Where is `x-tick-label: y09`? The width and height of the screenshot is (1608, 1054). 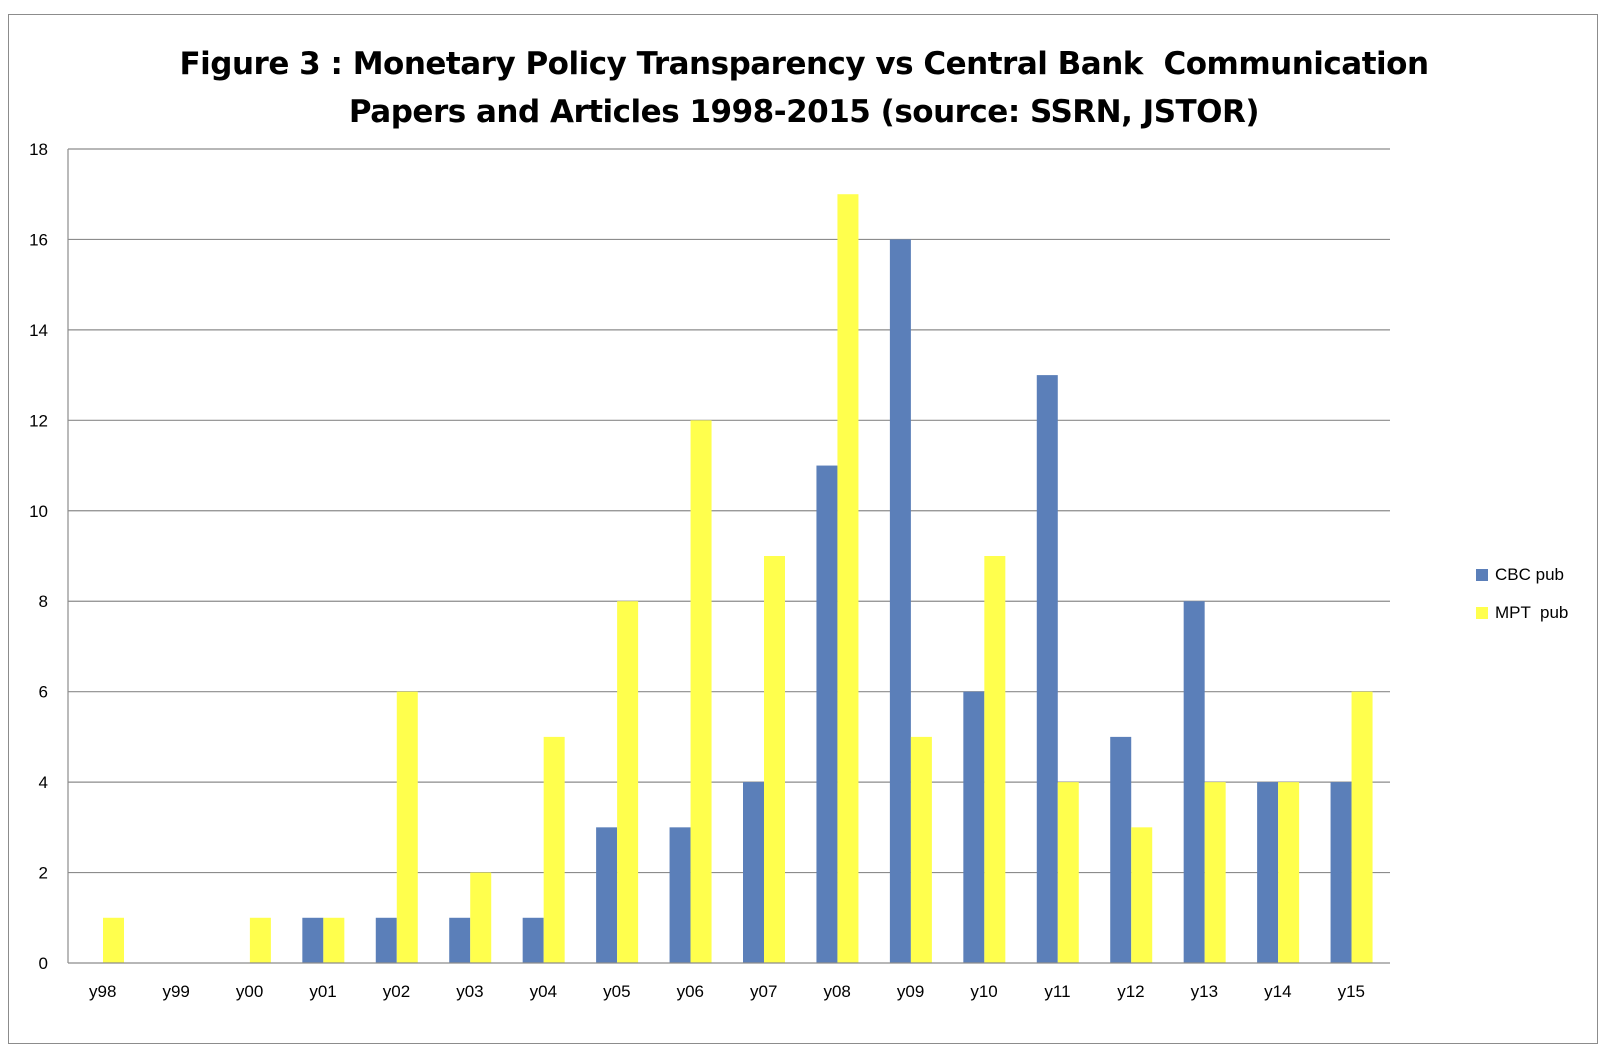
x-tick-label: y09 is located at coordinates (910, 991).